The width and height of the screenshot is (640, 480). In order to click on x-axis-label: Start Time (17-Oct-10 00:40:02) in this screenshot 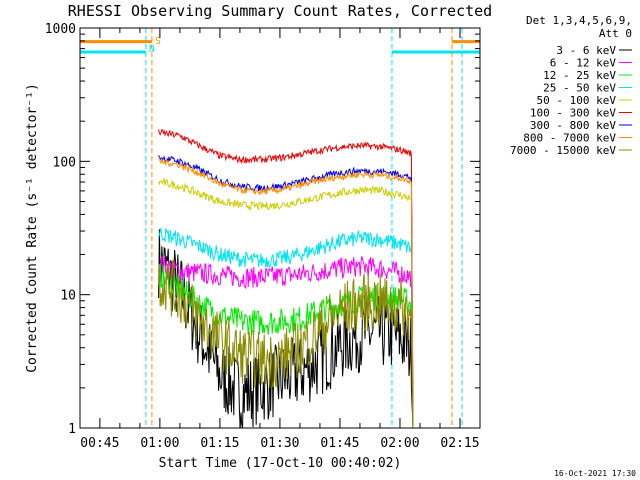, I will do `click(280, 463)`.